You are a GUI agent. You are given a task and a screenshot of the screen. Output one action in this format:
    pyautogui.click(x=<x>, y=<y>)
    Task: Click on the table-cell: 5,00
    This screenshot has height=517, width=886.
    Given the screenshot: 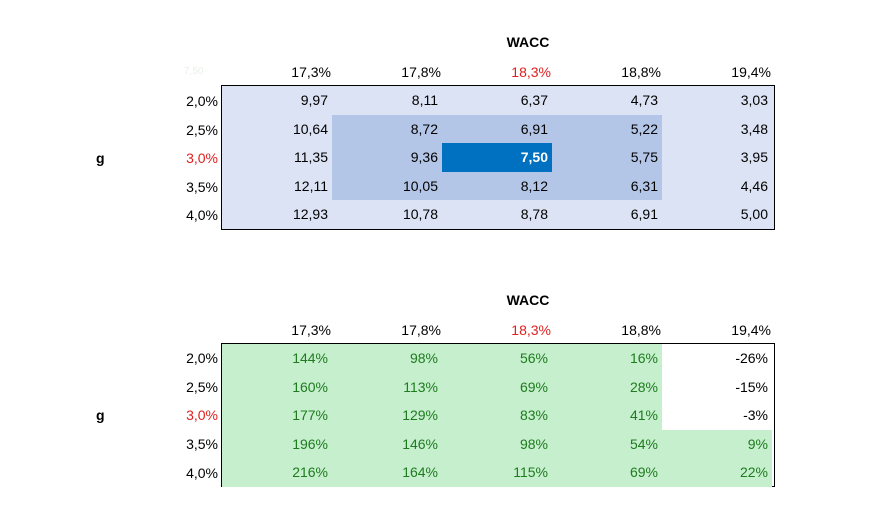 What is the action you would take?
    pyautogui.click(x=754, y=214)
    